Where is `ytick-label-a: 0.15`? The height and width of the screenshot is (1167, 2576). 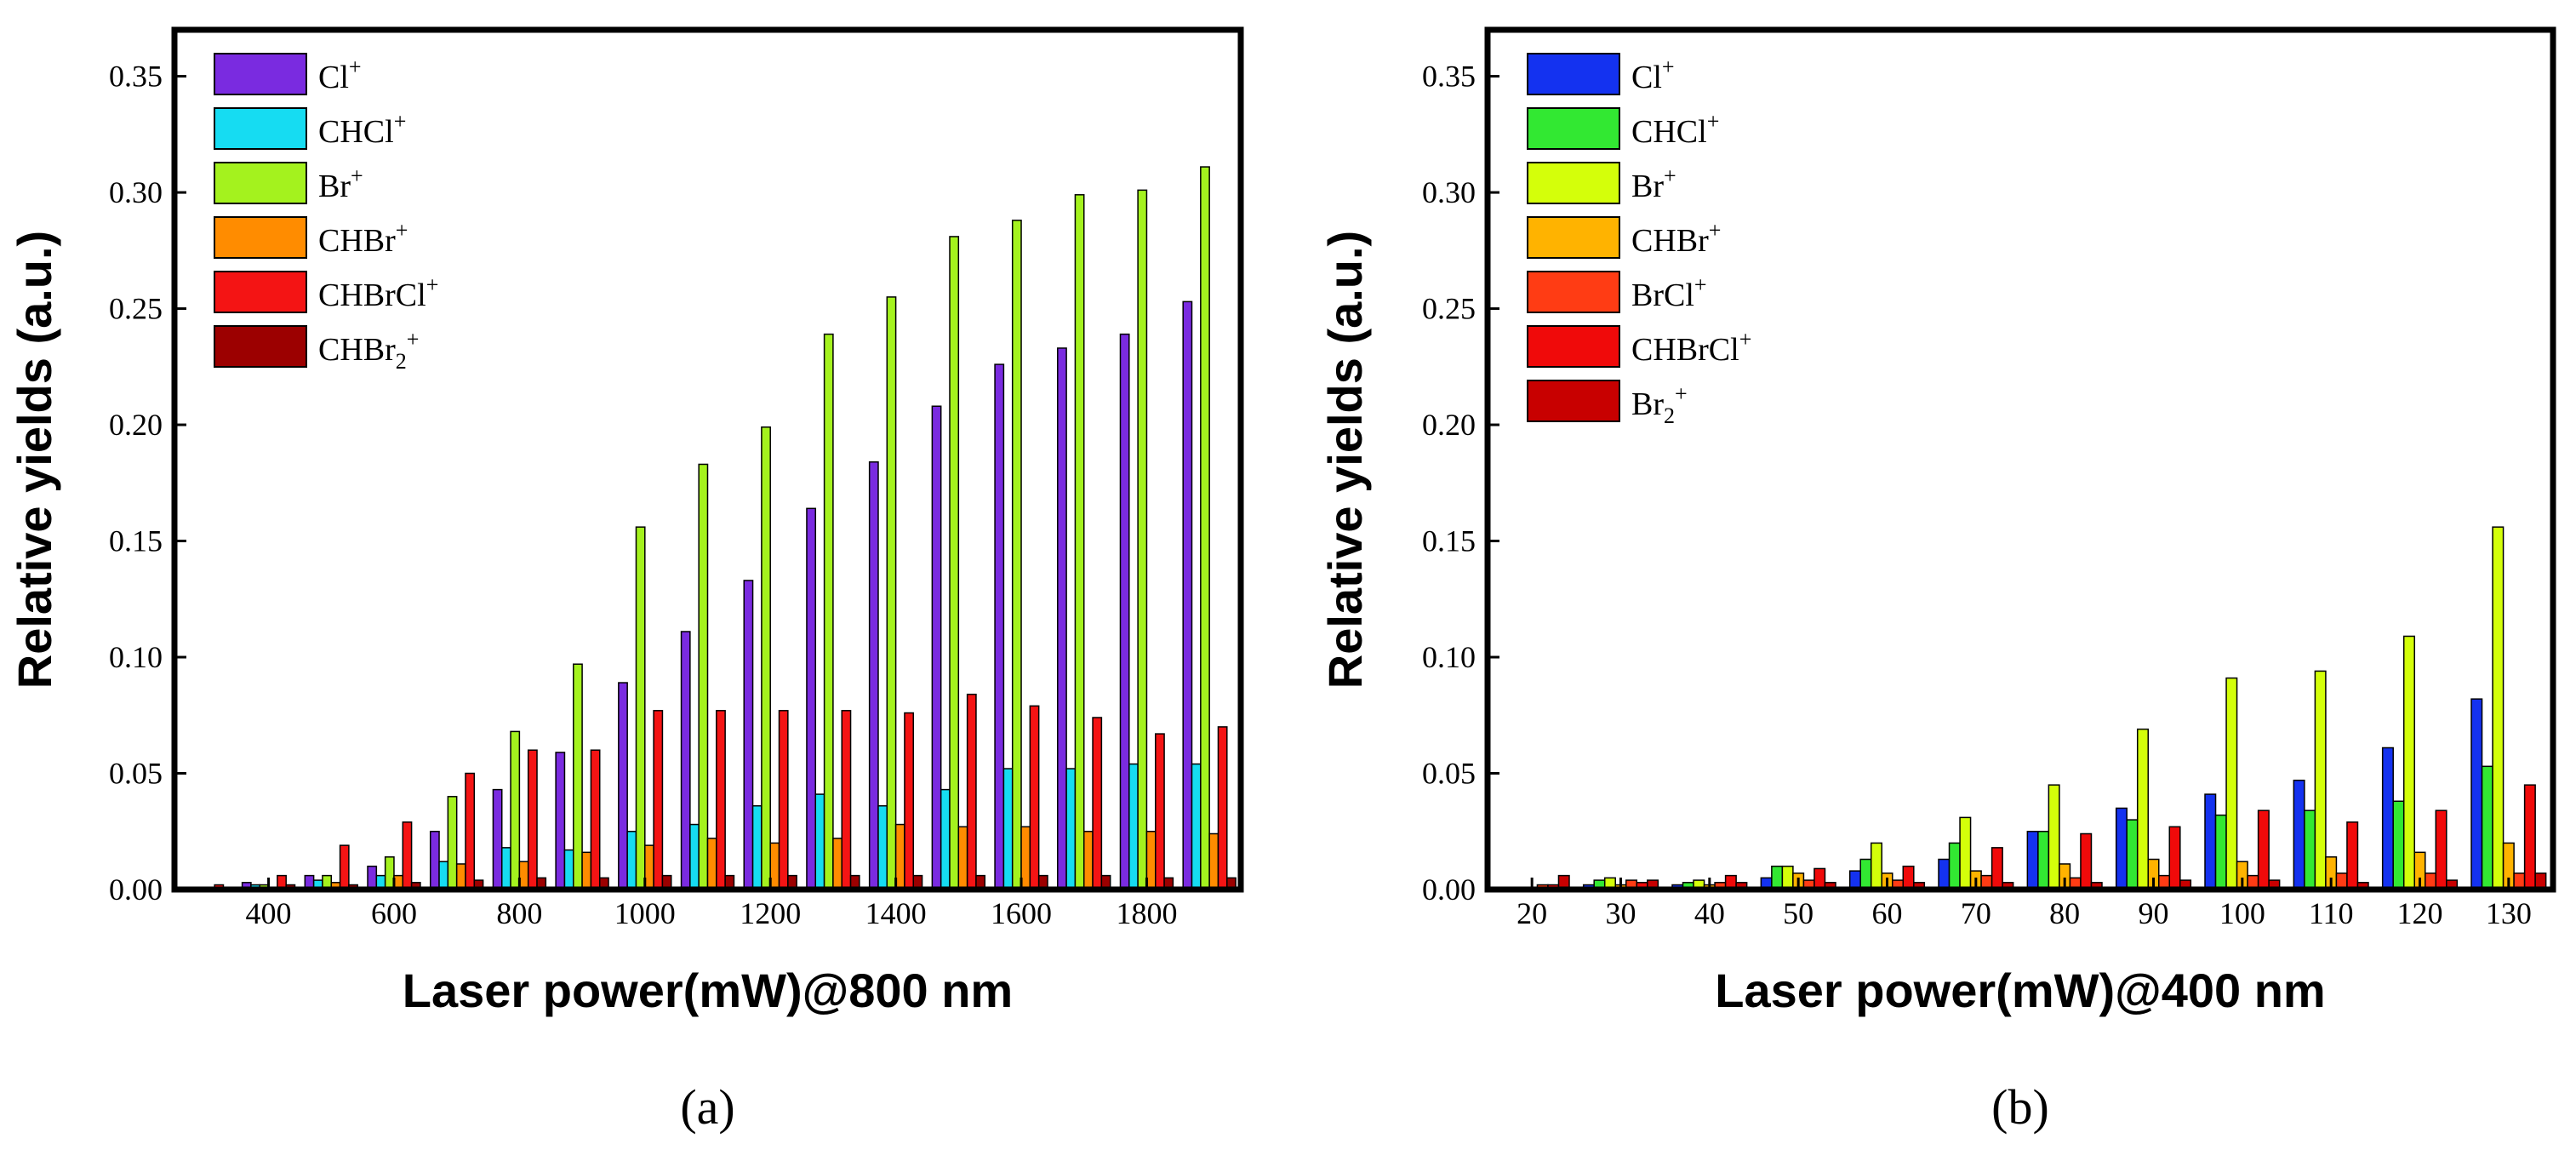
ytick-label-a: 0.15 is located at coordinates (136, 541).